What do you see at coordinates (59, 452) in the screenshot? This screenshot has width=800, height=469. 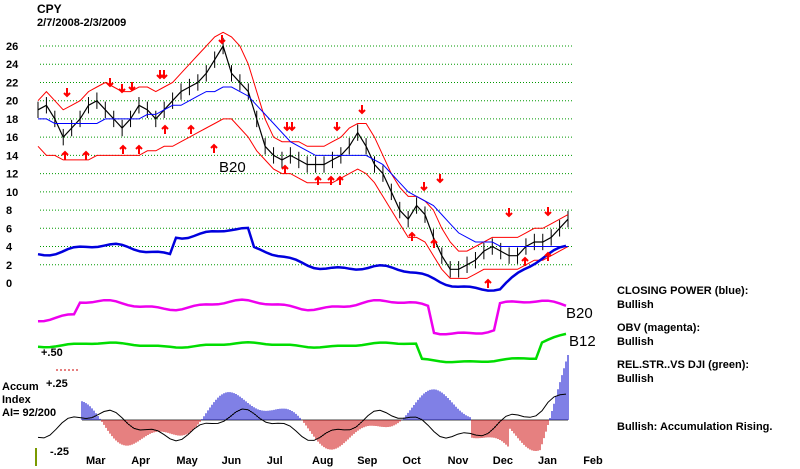 I see `accum-level-bottom: -.25` at bounding box center [59, 452].